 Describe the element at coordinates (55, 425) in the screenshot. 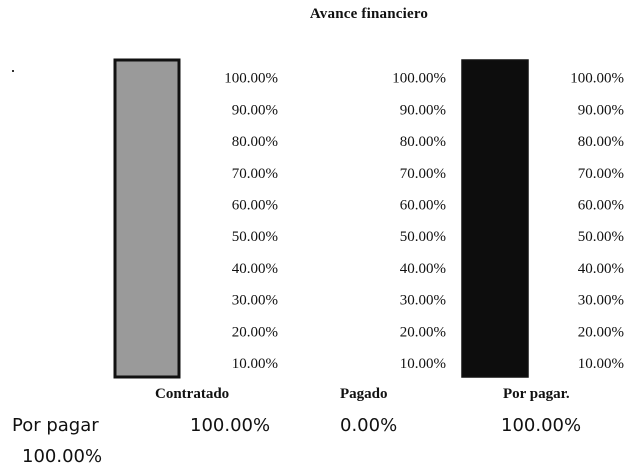

I see `summary-label: Por pagar` at that location.